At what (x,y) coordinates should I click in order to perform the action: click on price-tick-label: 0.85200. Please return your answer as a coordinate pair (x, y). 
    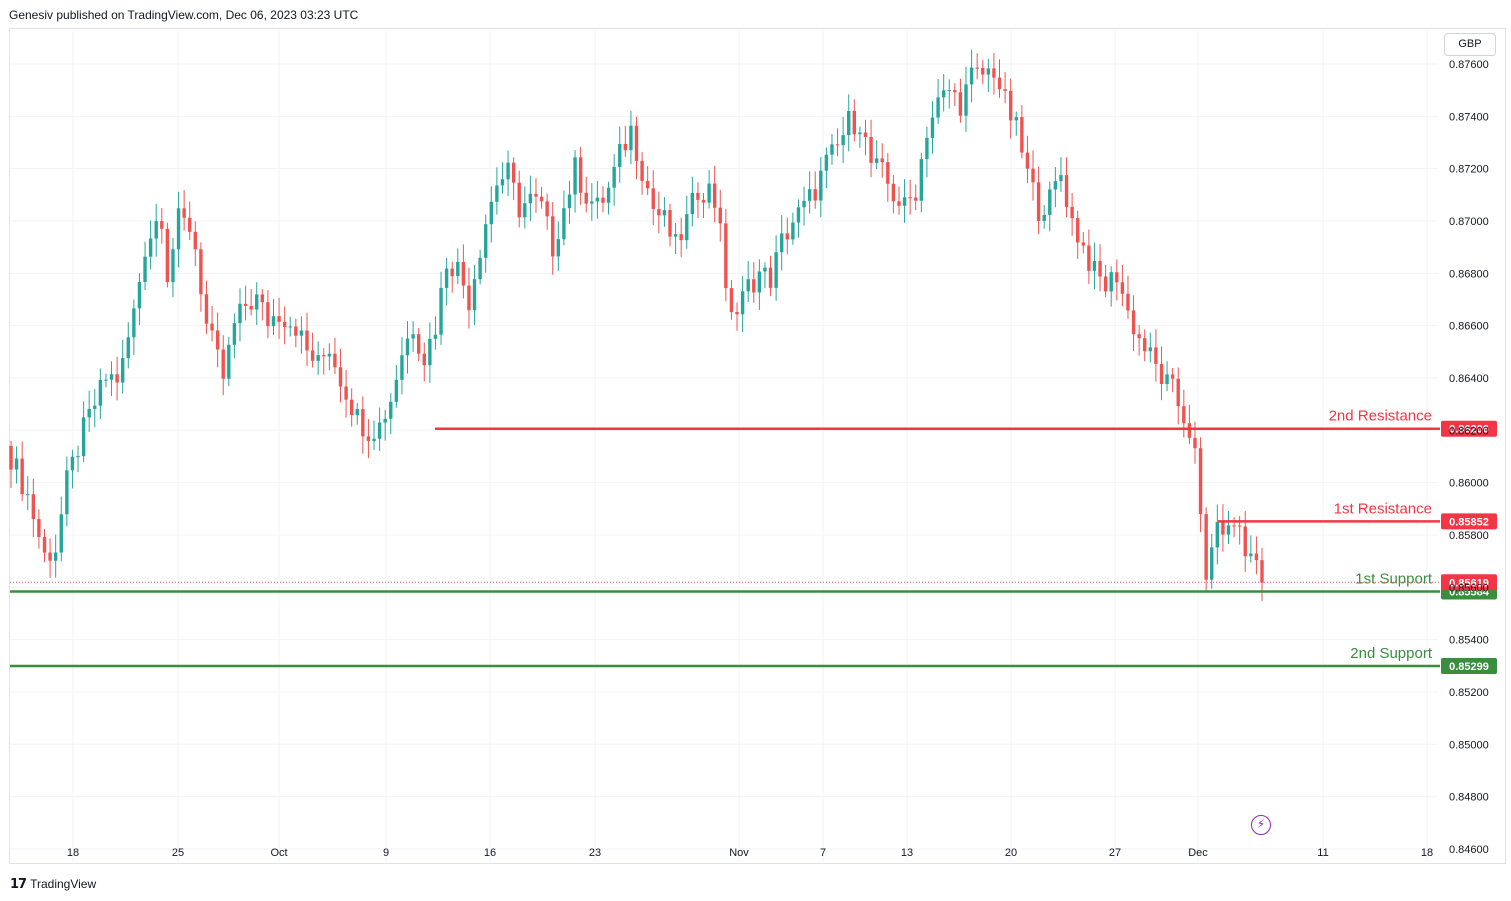
    Looking at the image, I should click on (1469, 693).